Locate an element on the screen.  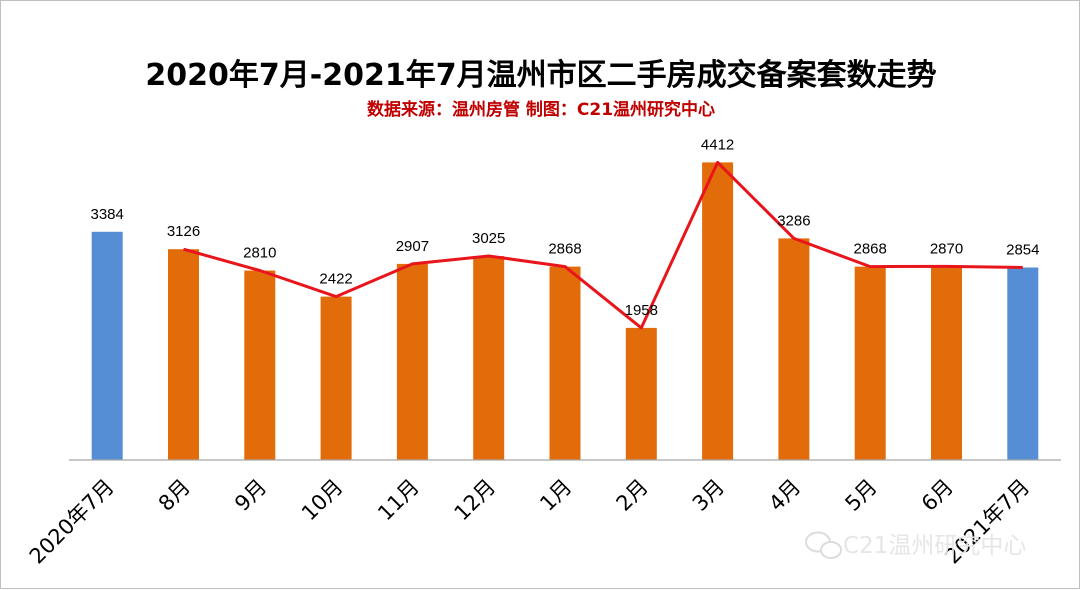
watermark: C21温州研究中心 is located at coordinates (915, 545).